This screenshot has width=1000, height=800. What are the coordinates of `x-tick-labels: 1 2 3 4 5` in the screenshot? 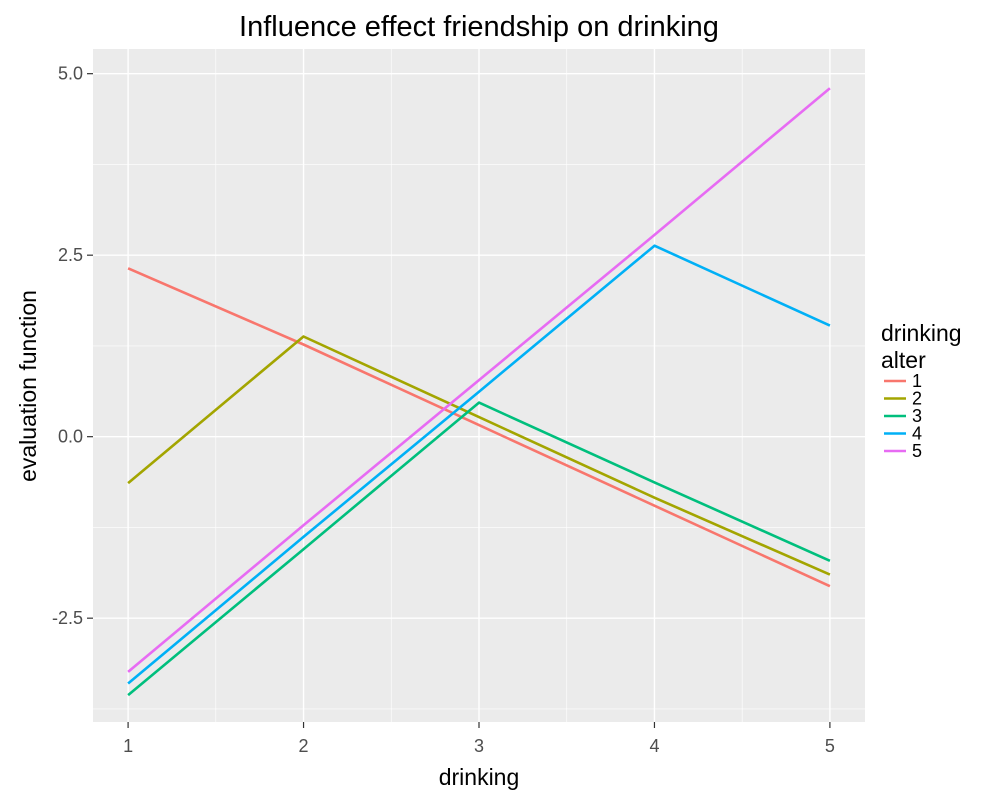 It's located at (479, 746).